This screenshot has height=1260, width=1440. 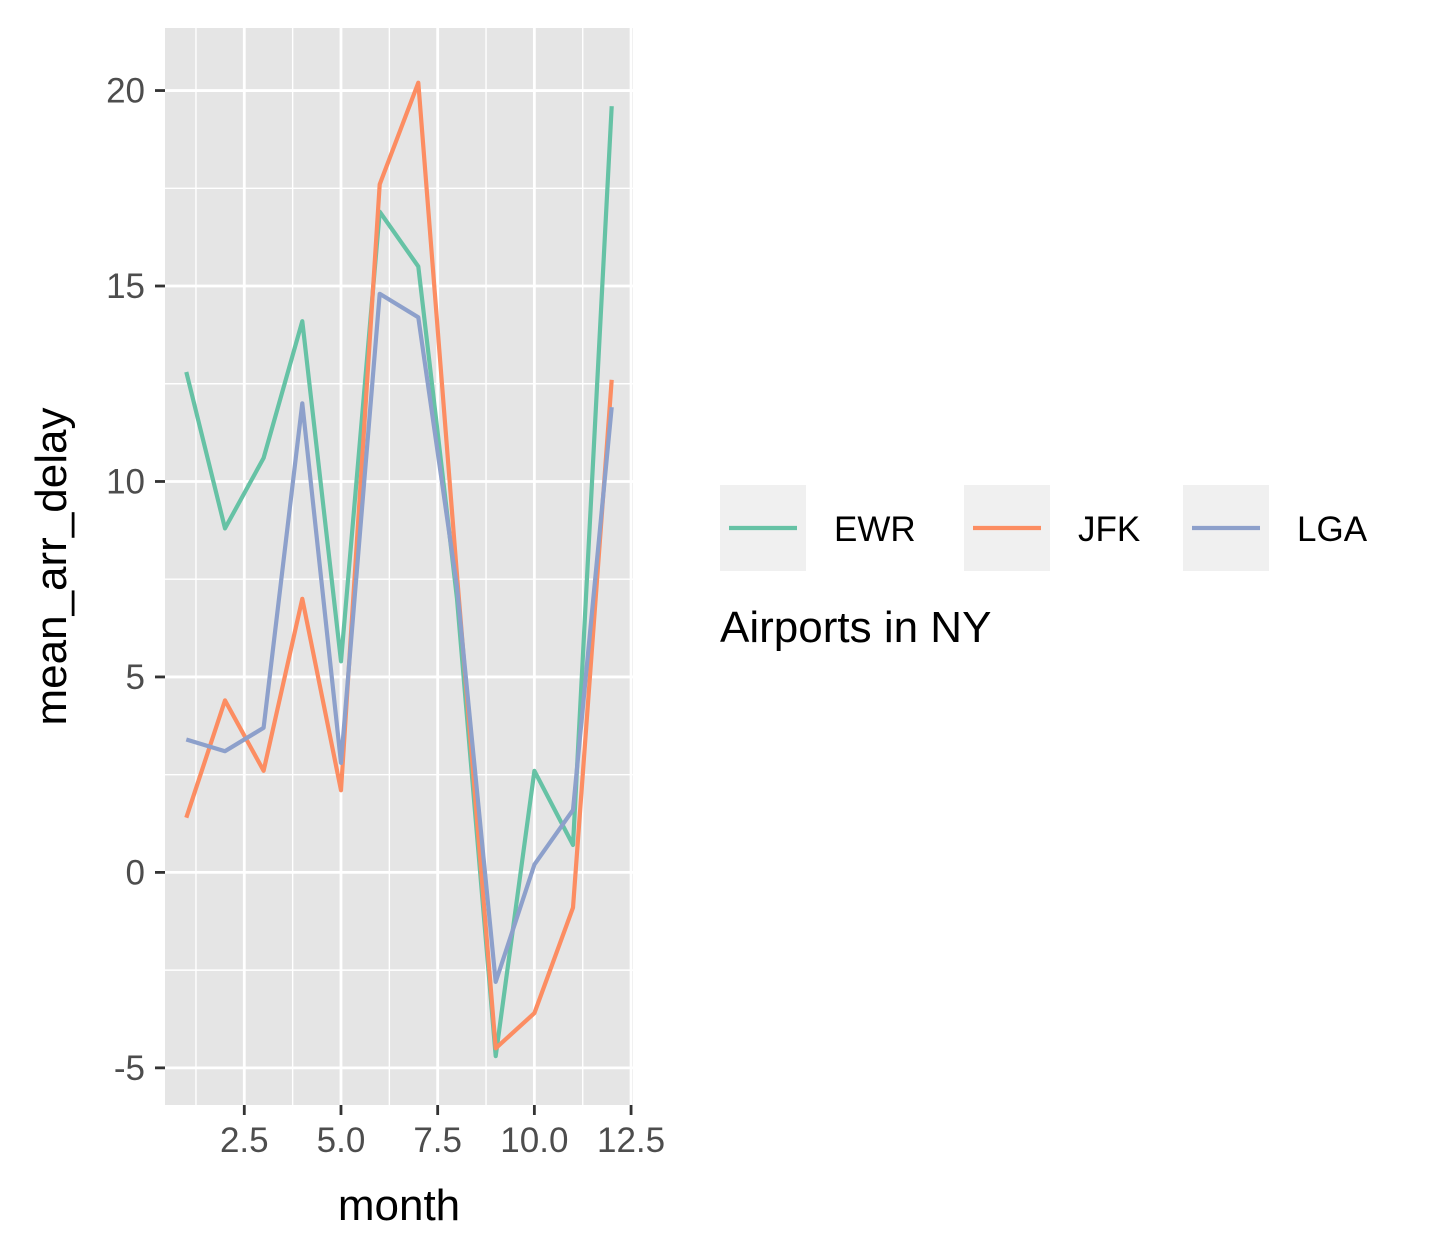 I want to click on x-axis: 2.5 5.0 7.5 10.0 12.5, so click(x=442, y=1132).